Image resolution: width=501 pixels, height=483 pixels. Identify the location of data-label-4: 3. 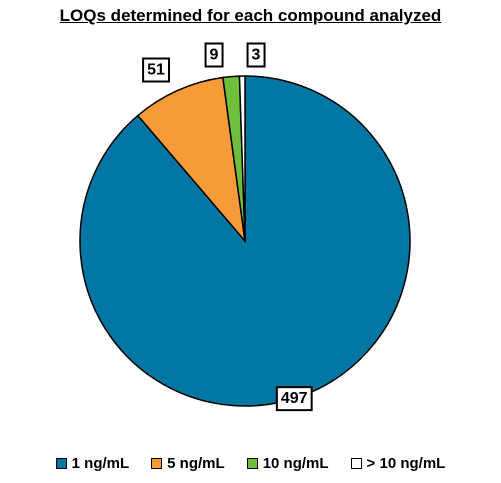
(256, 55).